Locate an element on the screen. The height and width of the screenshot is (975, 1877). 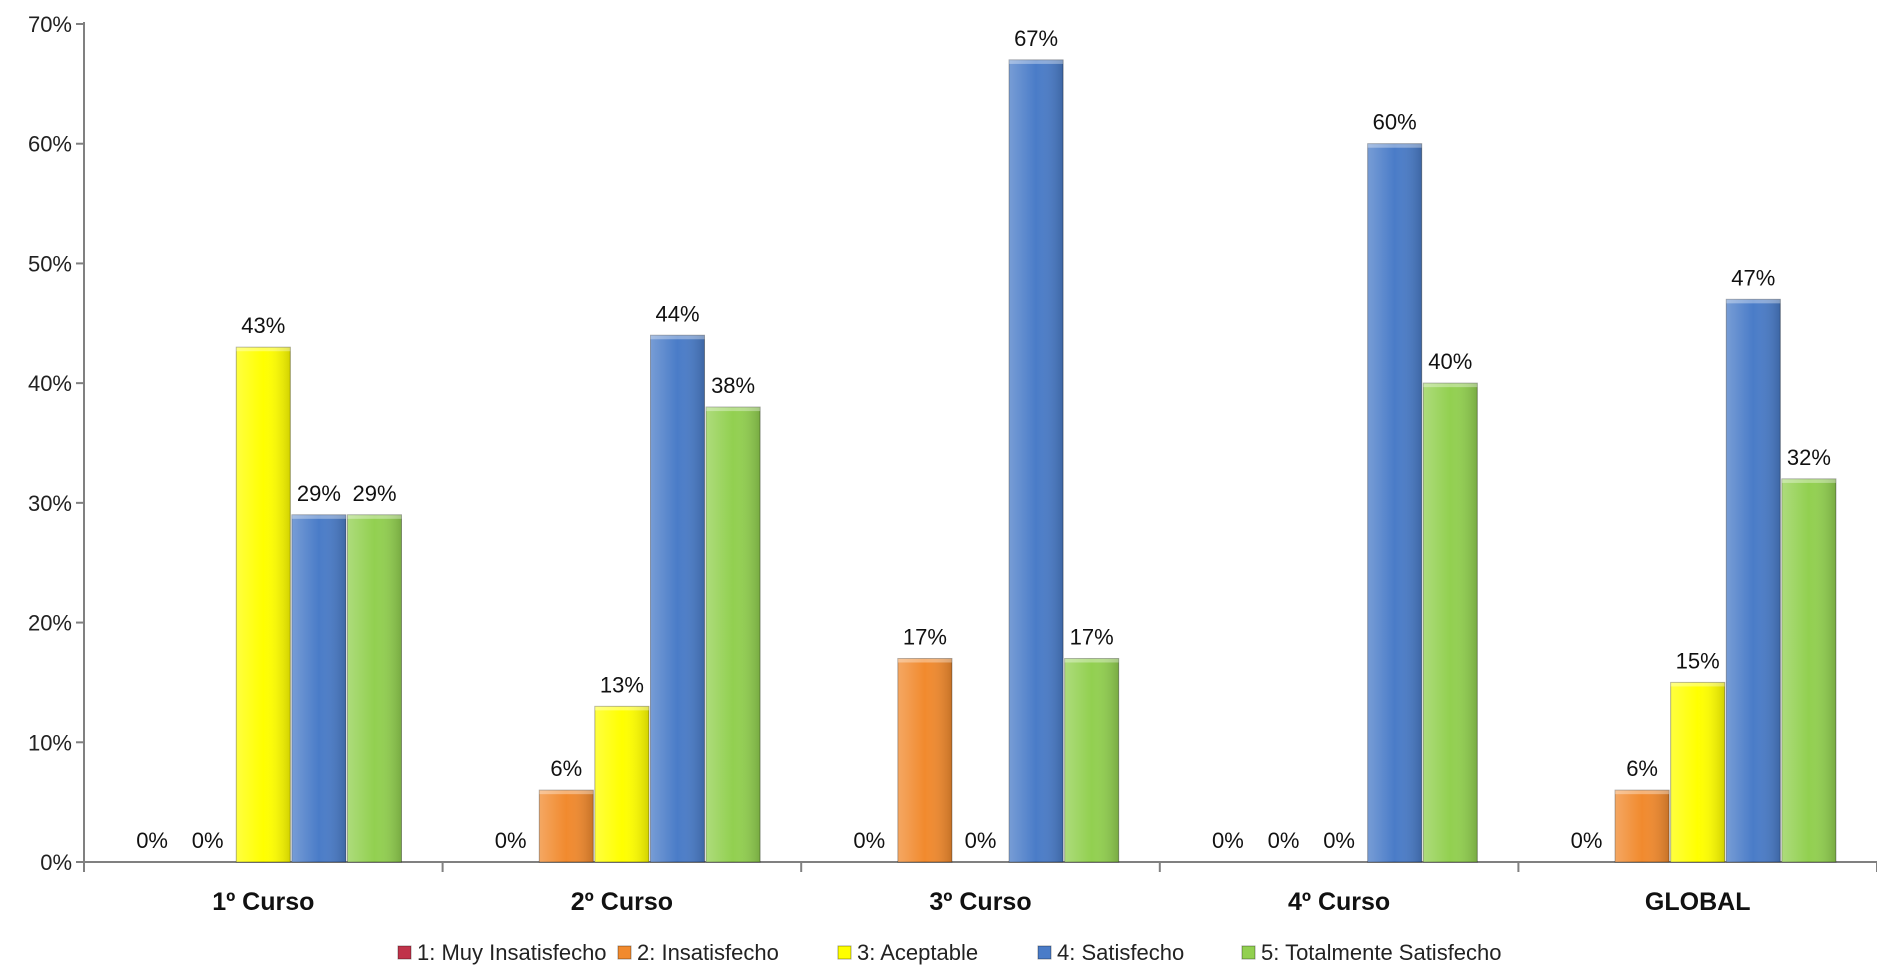
data-label: 47% is located at coordinates (1753, 277).